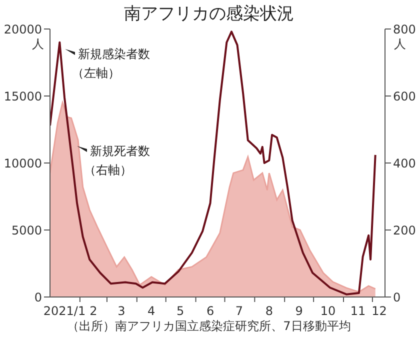 The height and width of the screenshot is (341, 418). I want to click on y2-tick-label: 200, so click(404, 230).